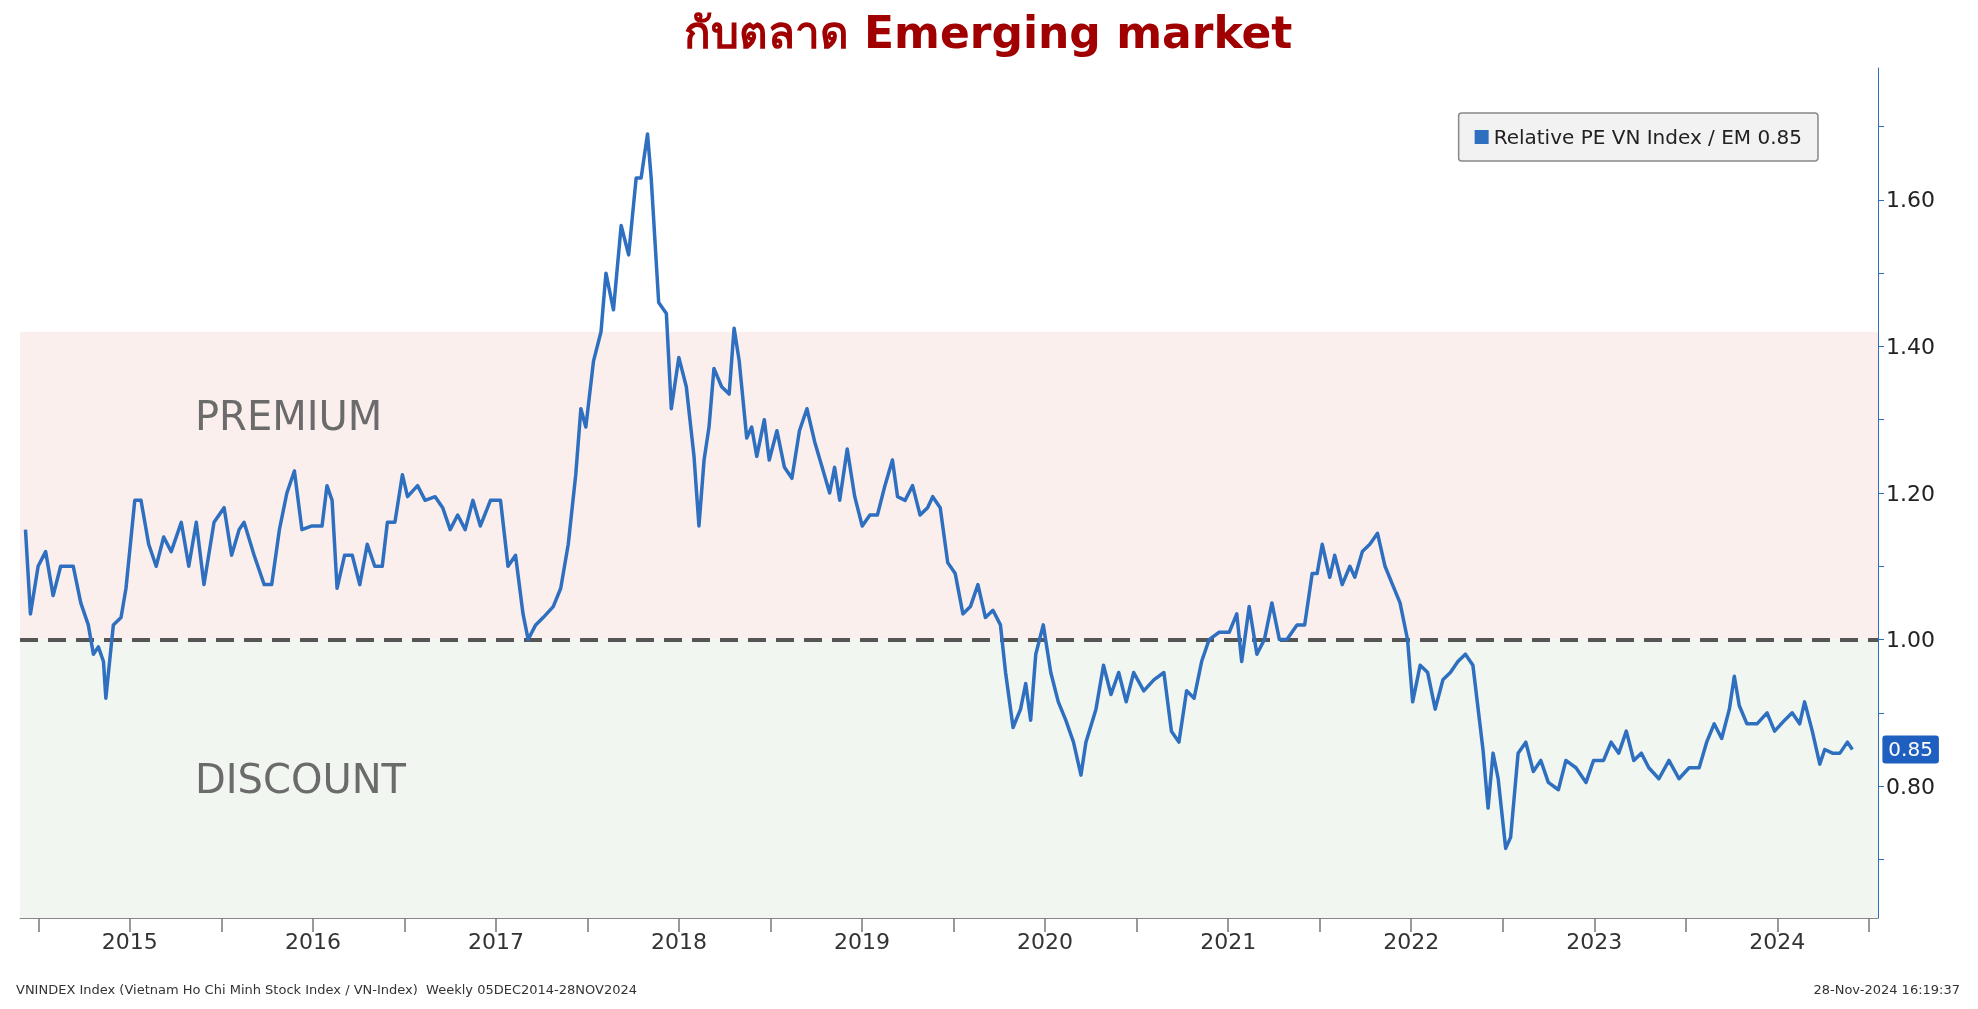 The height and width of the screenshot is (1009, 1978). Describe the element at coordinates (1045, 941) in the screenshot. I see `x-tick-label: 2020` at that location.